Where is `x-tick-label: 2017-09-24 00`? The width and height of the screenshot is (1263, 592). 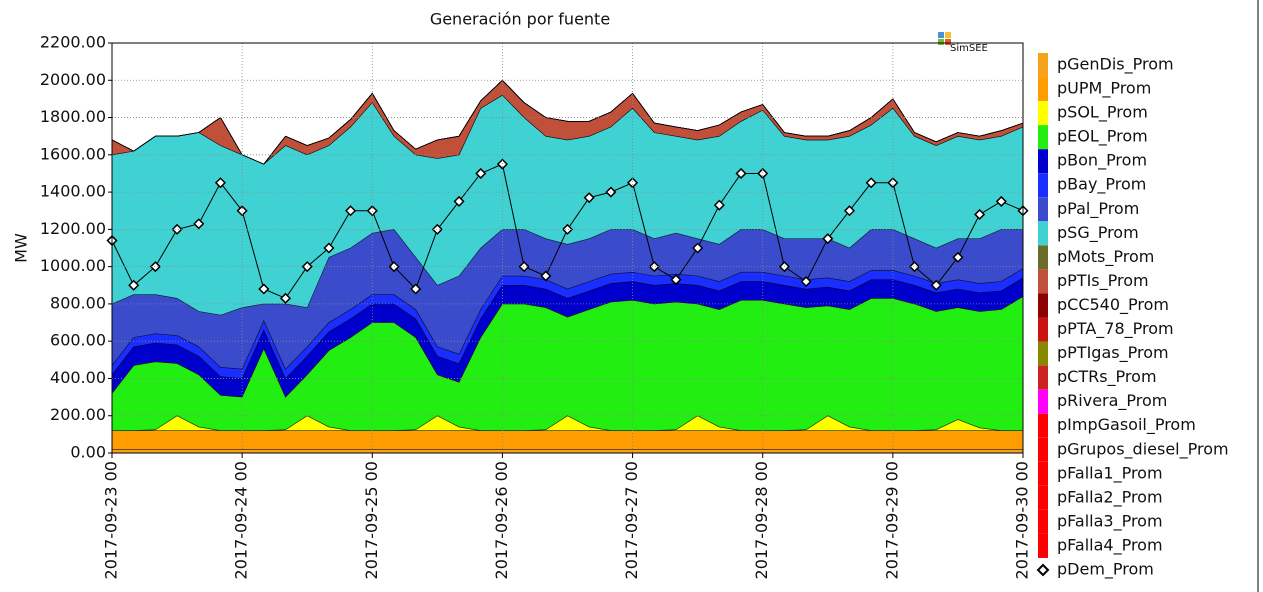 x-tick-label: 2017-09-24 00 is located at coordinates (241, 520).